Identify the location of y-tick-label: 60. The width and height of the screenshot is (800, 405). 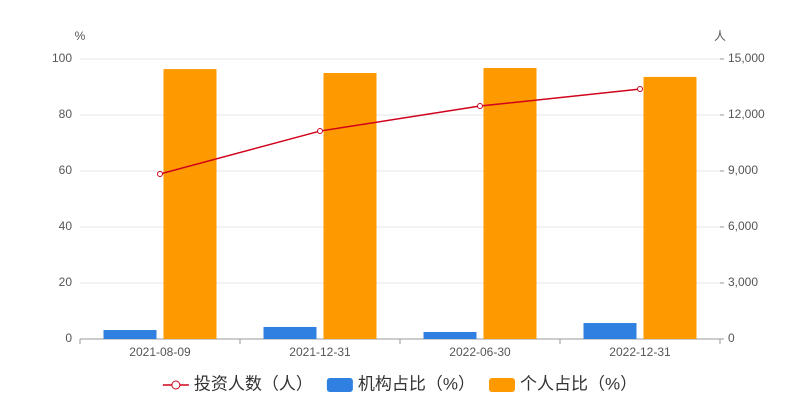
(66, 170).